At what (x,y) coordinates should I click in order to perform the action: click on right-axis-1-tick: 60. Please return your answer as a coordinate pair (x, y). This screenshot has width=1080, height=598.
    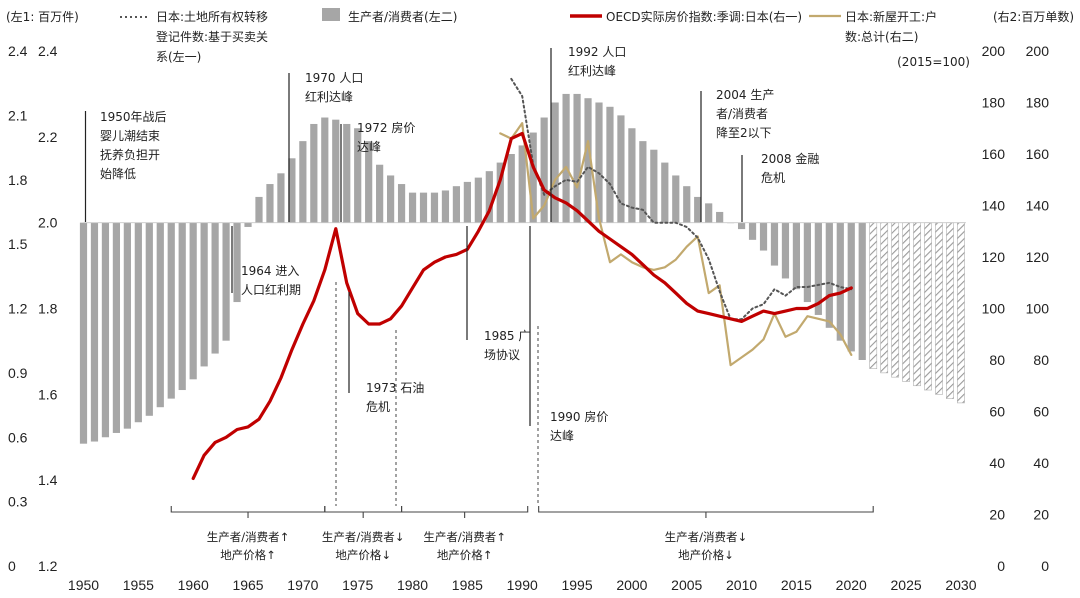
    Looking at the image, I should click on (997, 412).